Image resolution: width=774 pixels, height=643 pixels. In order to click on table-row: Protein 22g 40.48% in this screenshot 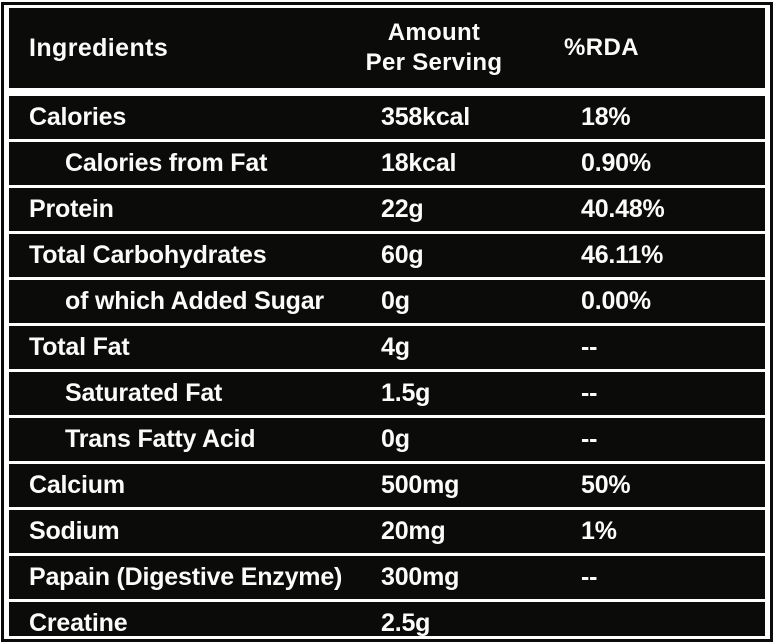, I will do `click(387, 209)`.